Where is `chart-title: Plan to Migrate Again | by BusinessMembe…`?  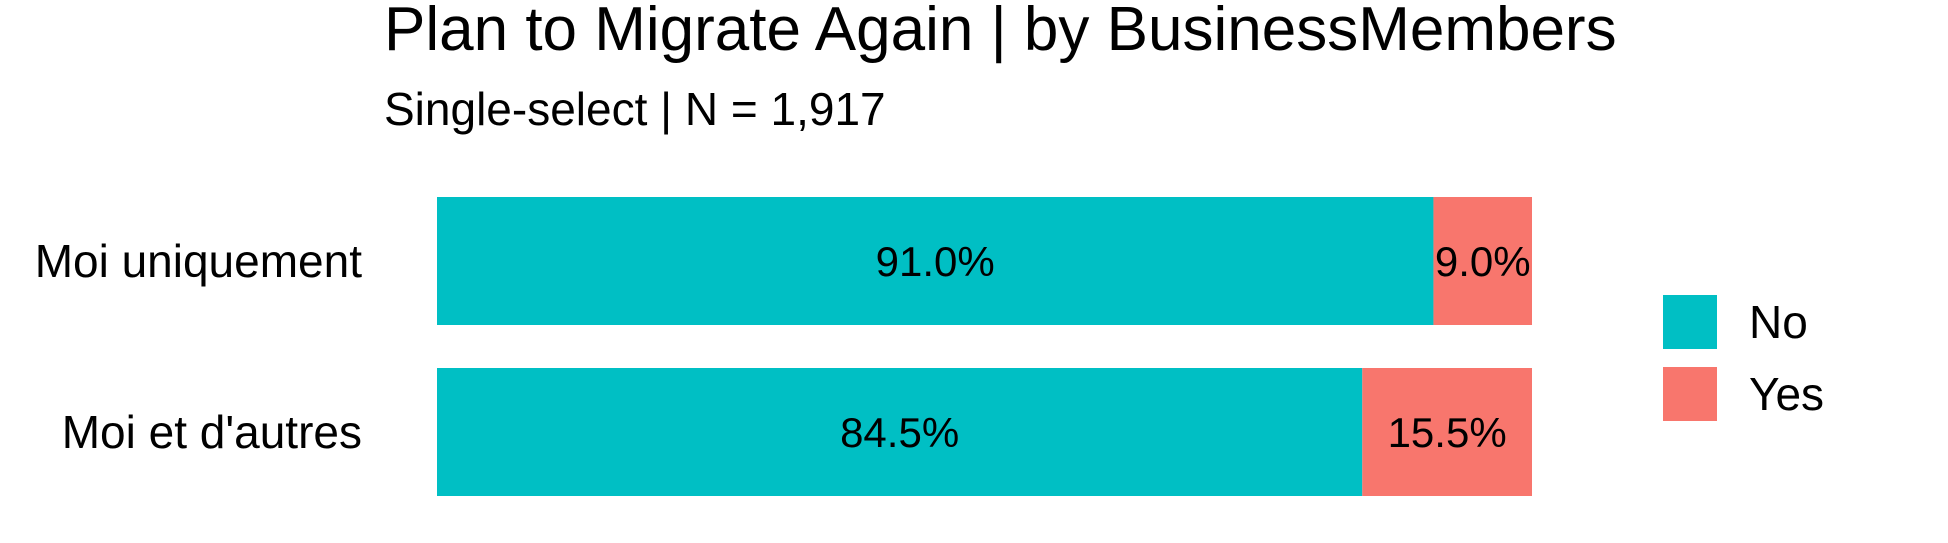 chart-title: Plan to Migrate Again | by BusinessMembe… is located at coordinates (1000, 32).